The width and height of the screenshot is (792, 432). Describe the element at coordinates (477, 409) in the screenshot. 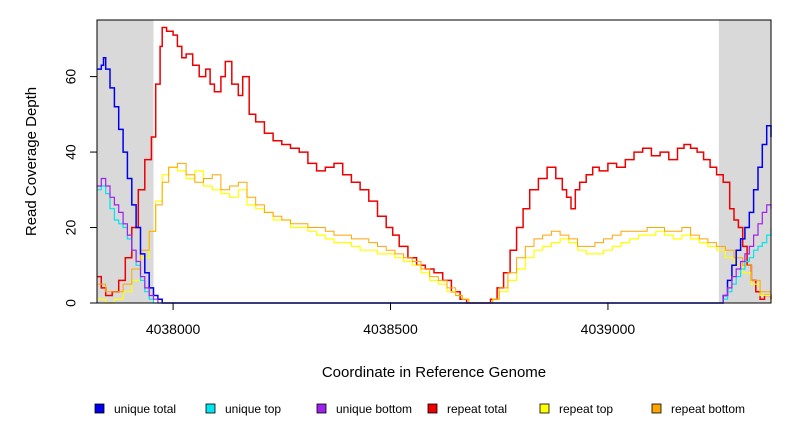

I see `legend-label-repeat-total: repeat total` at that location.